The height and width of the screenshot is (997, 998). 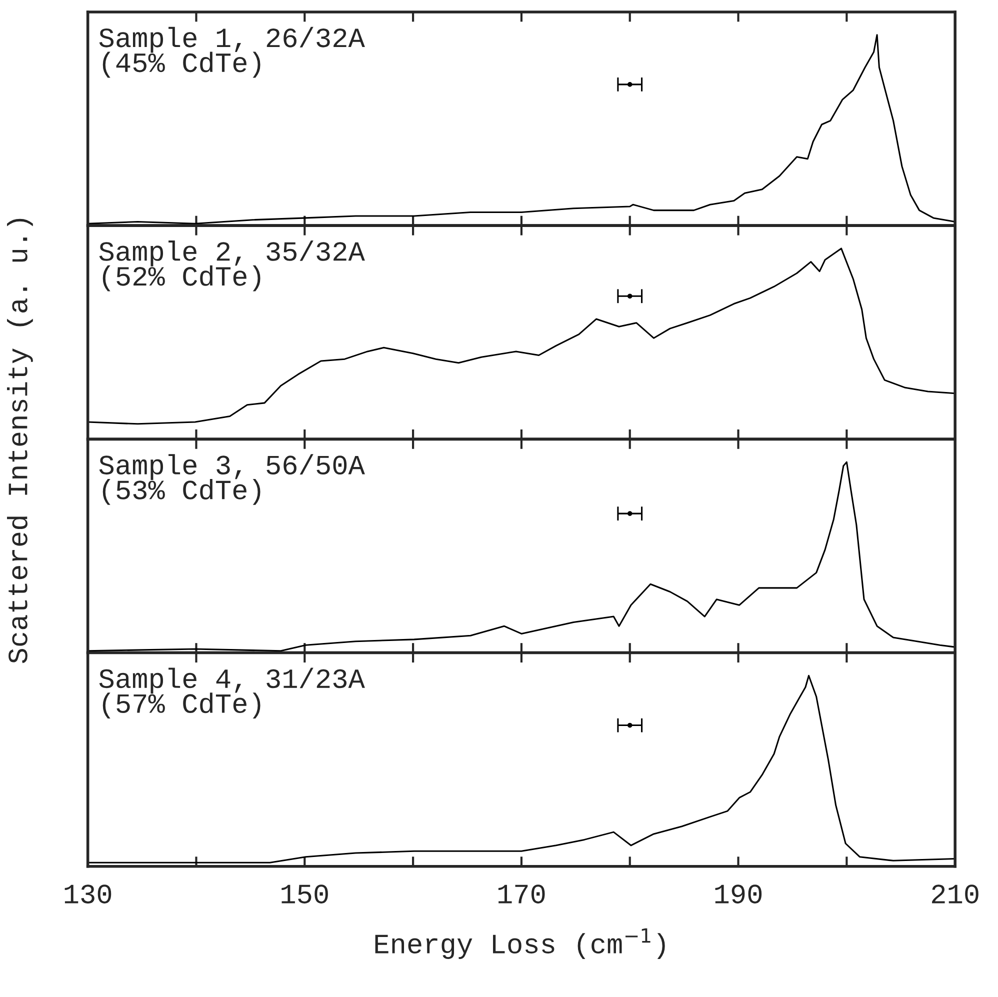 I want to click on x-tick-label: 130, so click(x=88, y=894).